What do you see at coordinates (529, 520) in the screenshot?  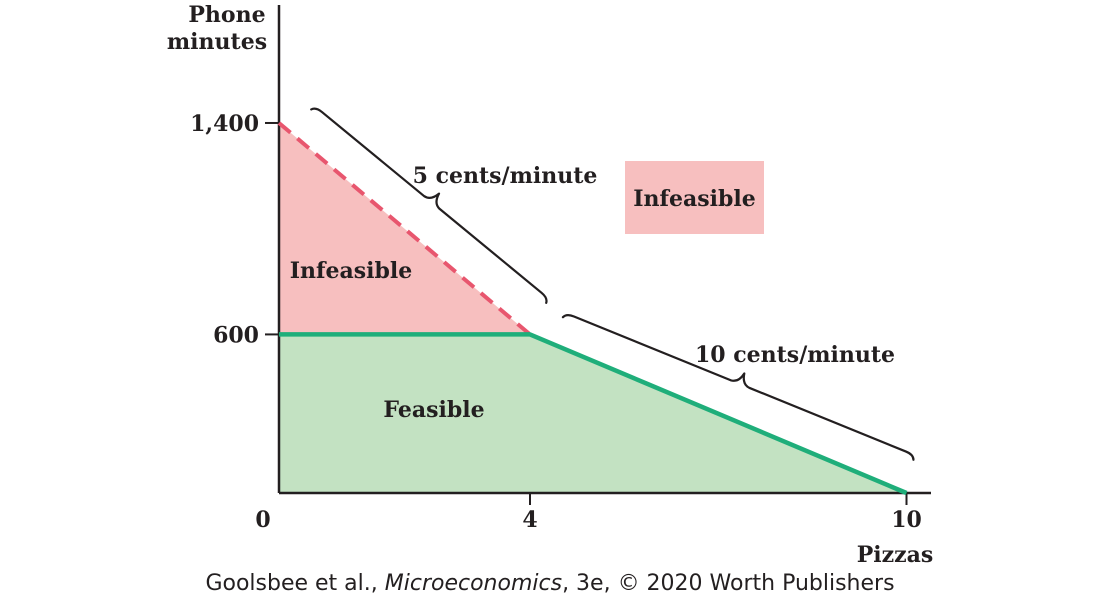 I see `x-tick-label: 4` at bounding box center [529, 520].